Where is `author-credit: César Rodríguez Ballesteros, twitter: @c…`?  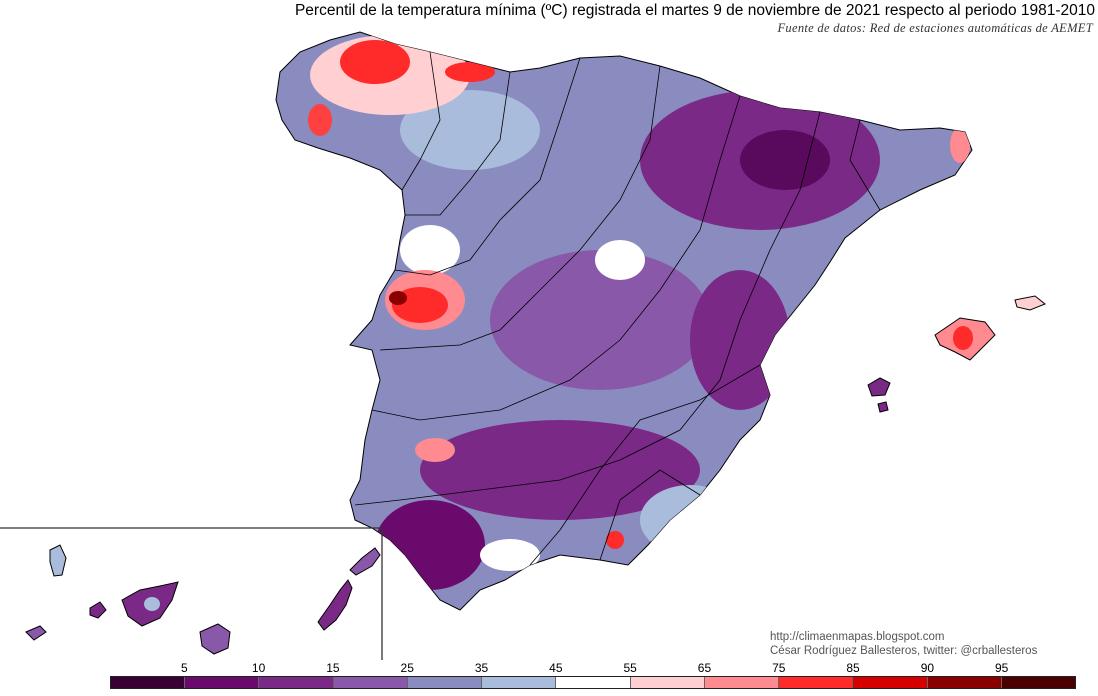
author-credit: César Rodríguez Ballesteros, twitter: @c… is located at coordinates (904, 651).